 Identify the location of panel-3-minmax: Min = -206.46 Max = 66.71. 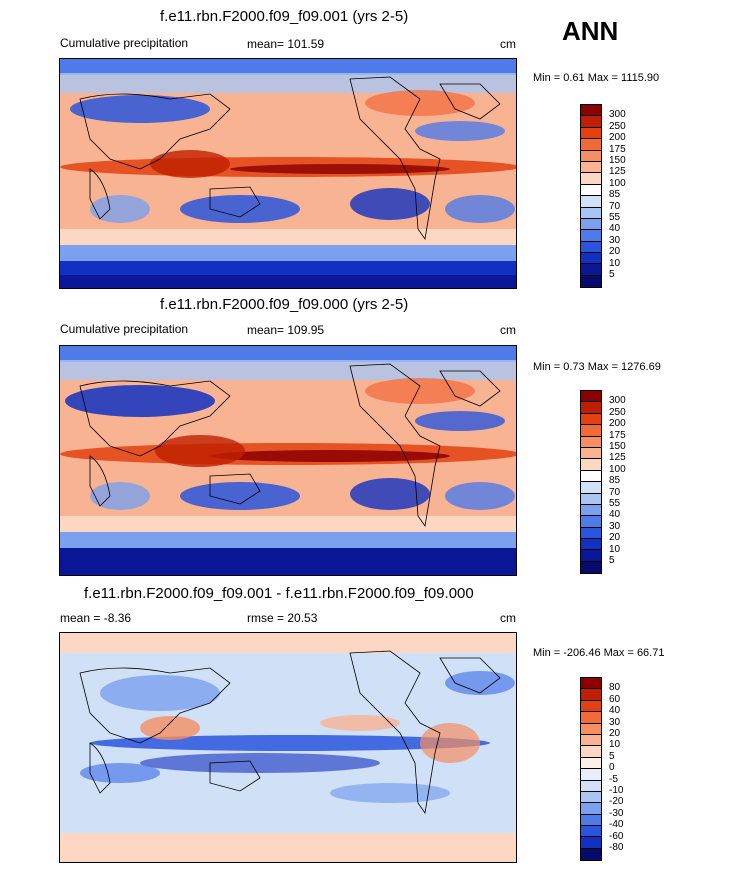
(599, 653).